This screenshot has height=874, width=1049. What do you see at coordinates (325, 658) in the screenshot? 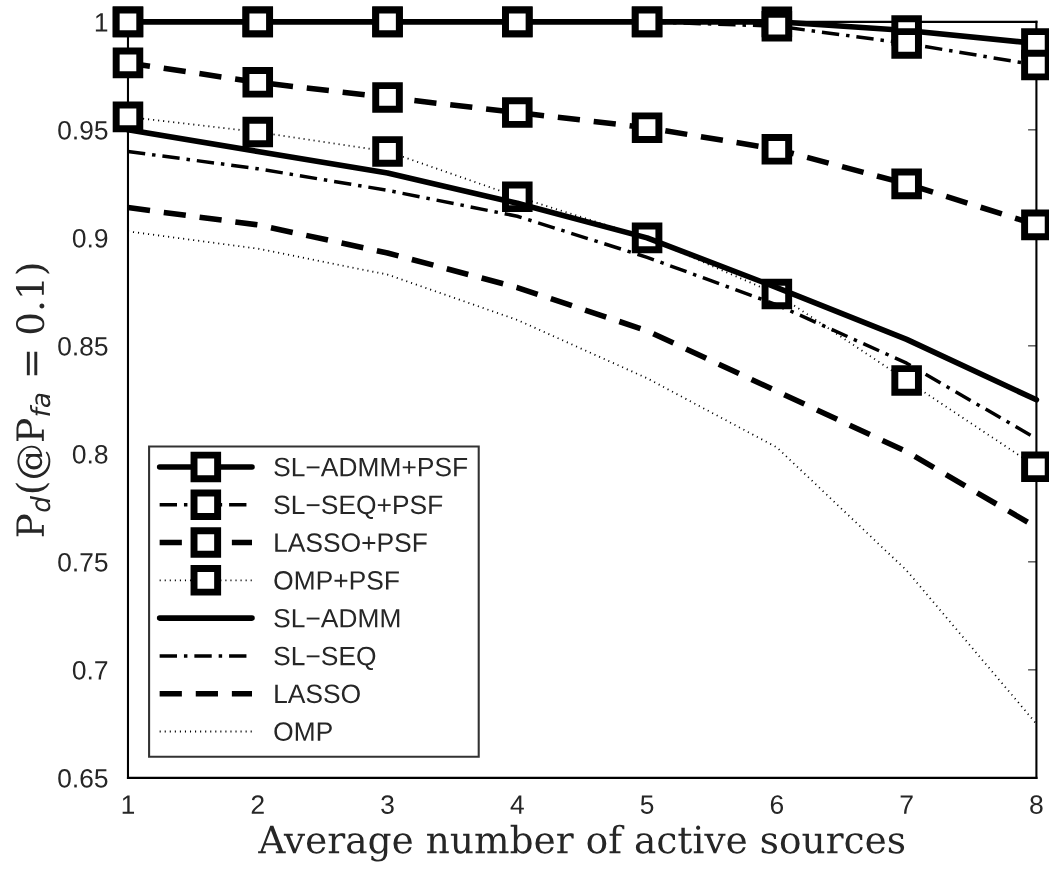
I see `legend-label: SL−SEQ` at bounding box center [325, 658].